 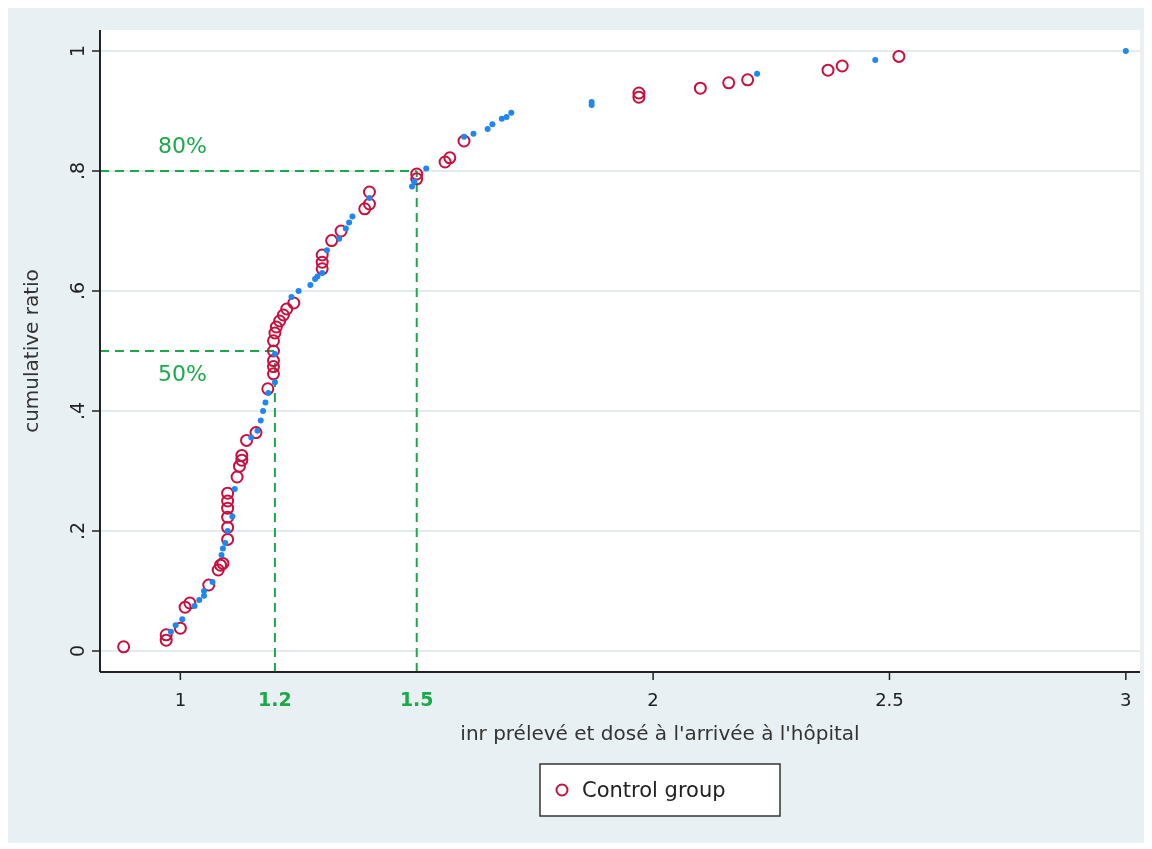 I want to click on x-tick-label: 1, so click(x=180, y=699).